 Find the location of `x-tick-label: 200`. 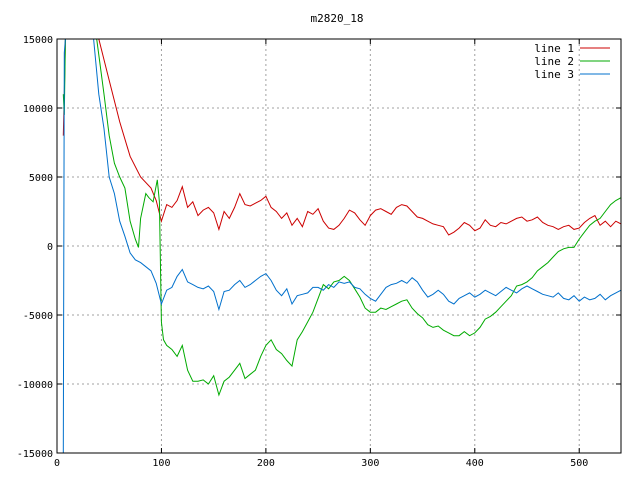

x-tick-label: 200 is located at coordinates (266, 463).